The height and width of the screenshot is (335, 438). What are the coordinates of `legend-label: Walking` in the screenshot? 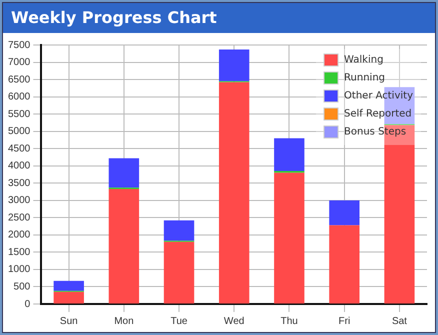 It's located at (364, 60).